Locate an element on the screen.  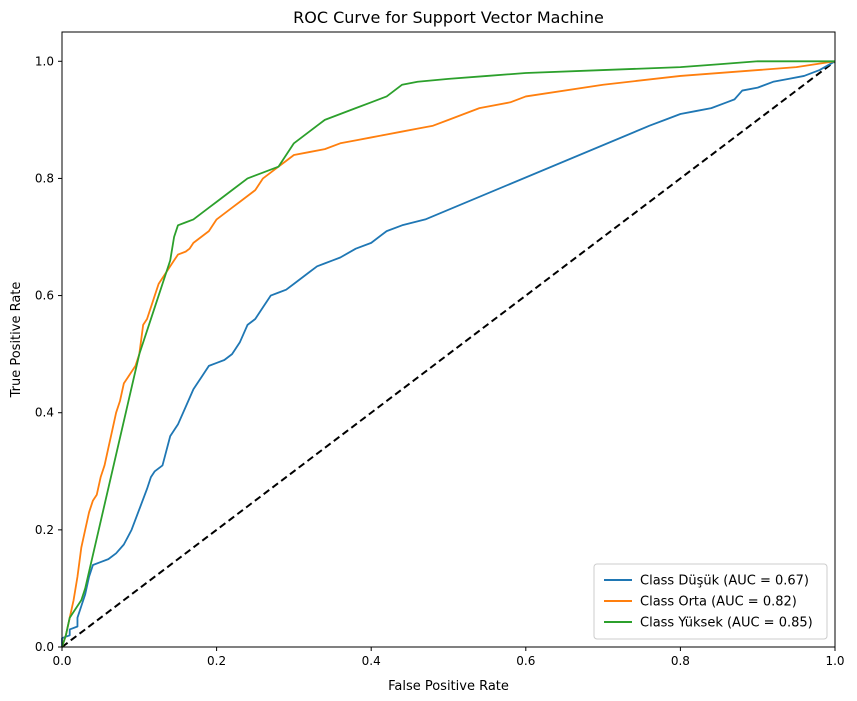
x-tick-label: 0.0 is located at coordinates (61, 661).